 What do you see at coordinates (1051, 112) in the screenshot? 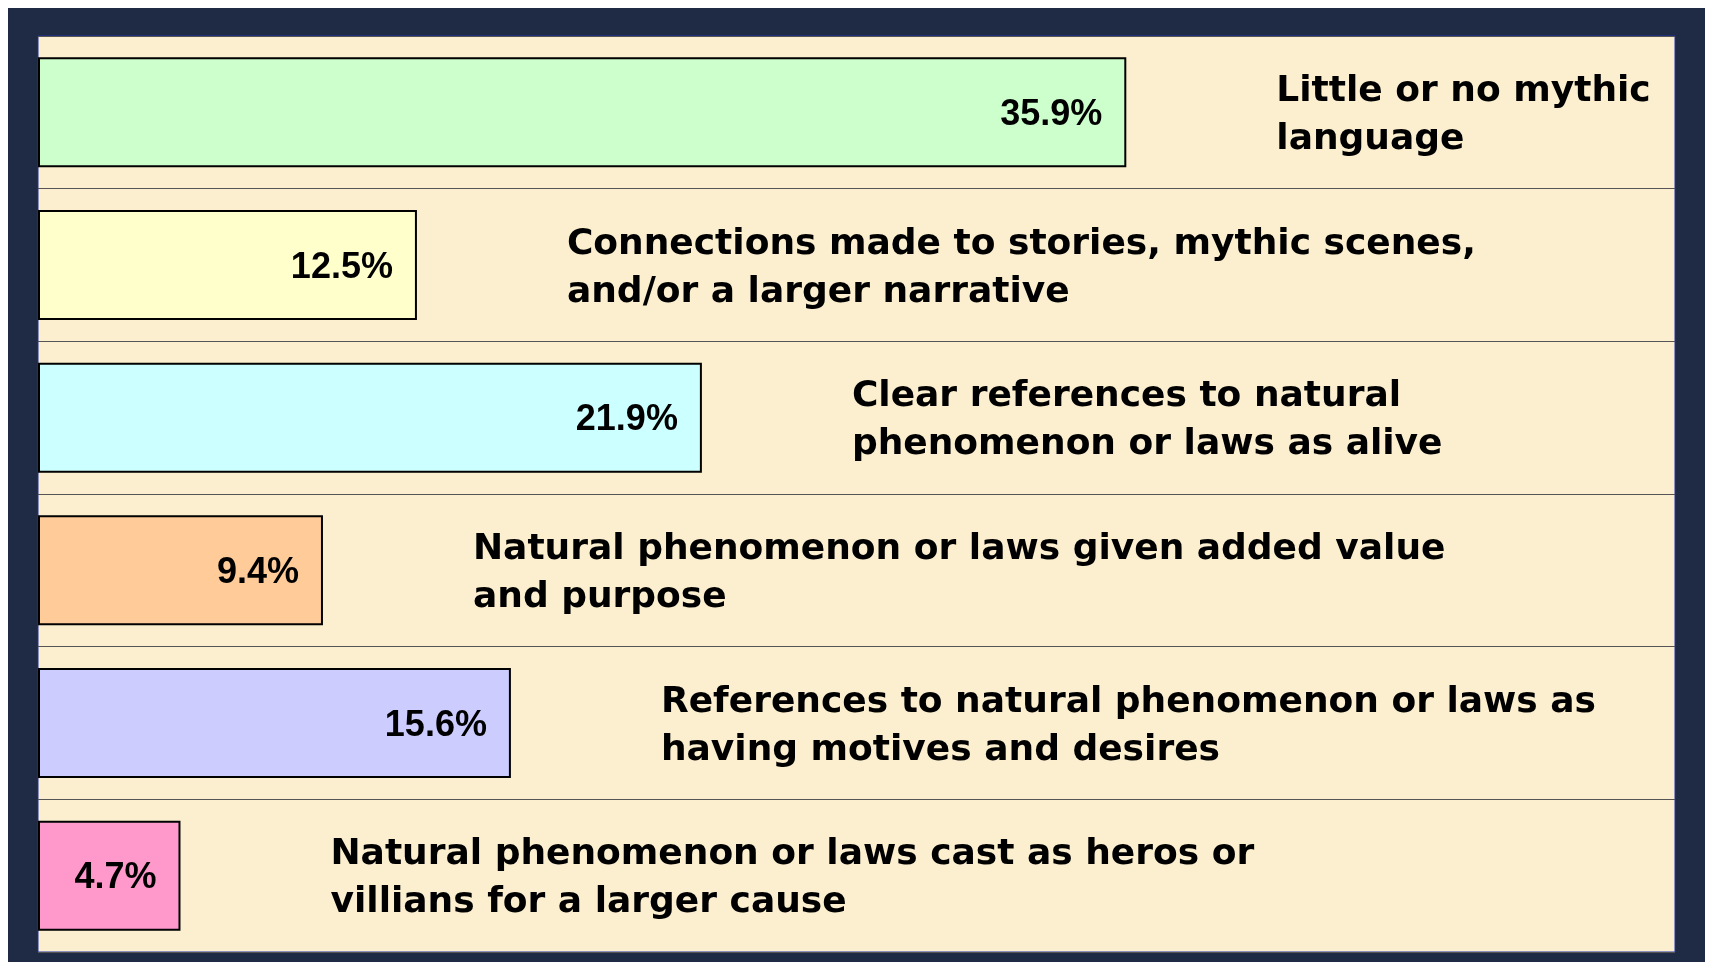
I see `data-label: 35.9%` at bounding box center [1051, 112].